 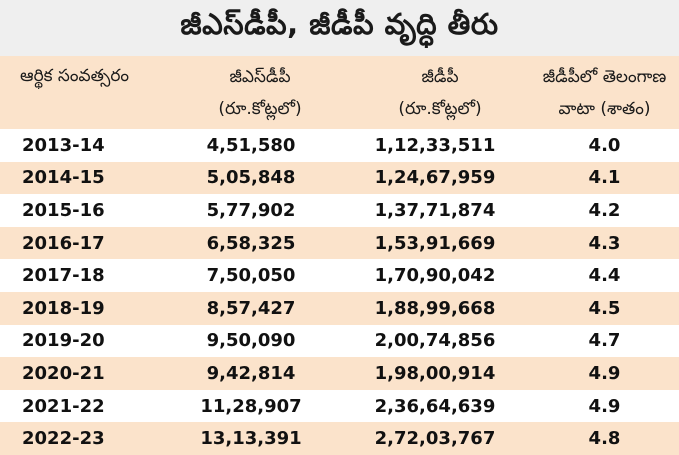 I want to click on cell-year: 2015-16, so click(x=63, y=210).